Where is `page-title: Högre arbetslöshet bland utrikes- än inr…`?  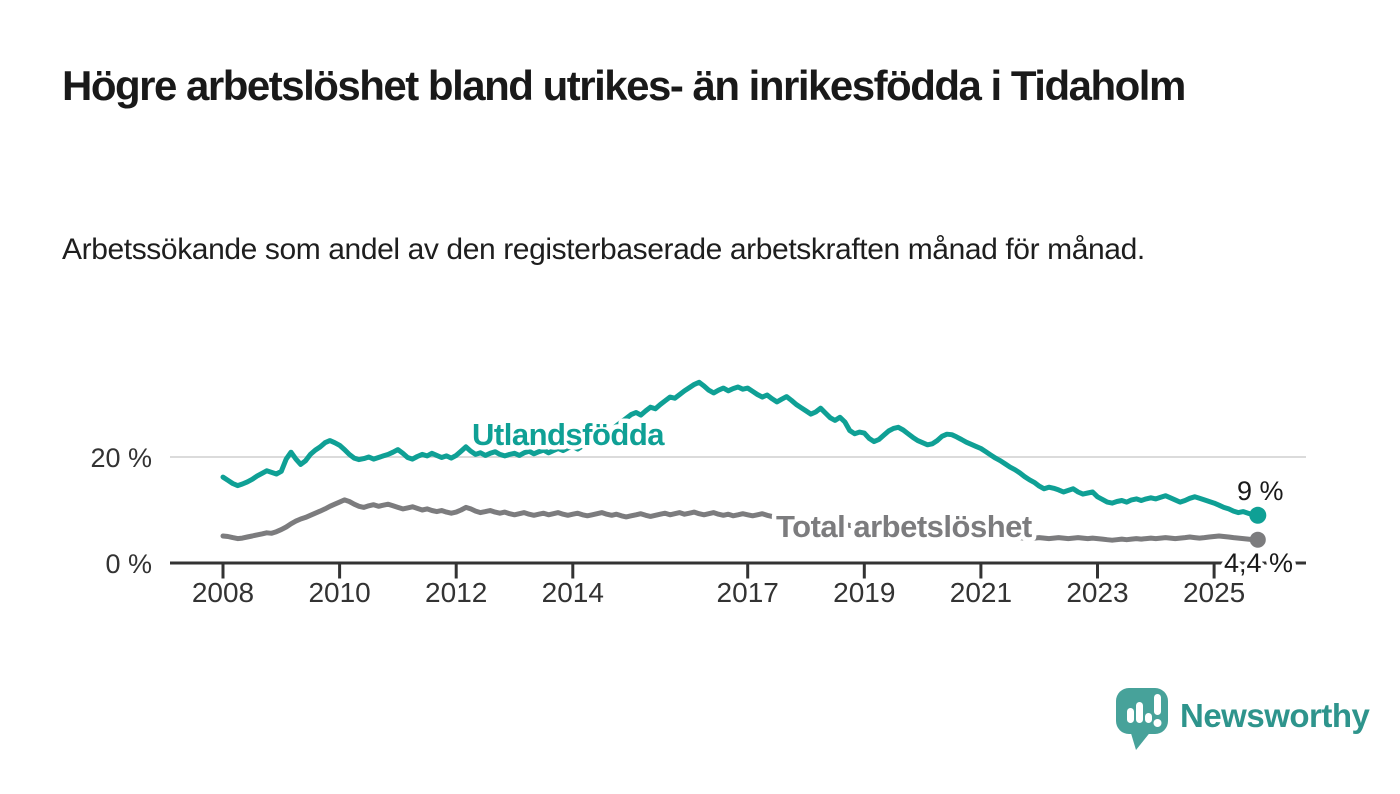 page-title: Högre arbetslöshet bland utrikes- än inr… is located at coordinates (624, 85).